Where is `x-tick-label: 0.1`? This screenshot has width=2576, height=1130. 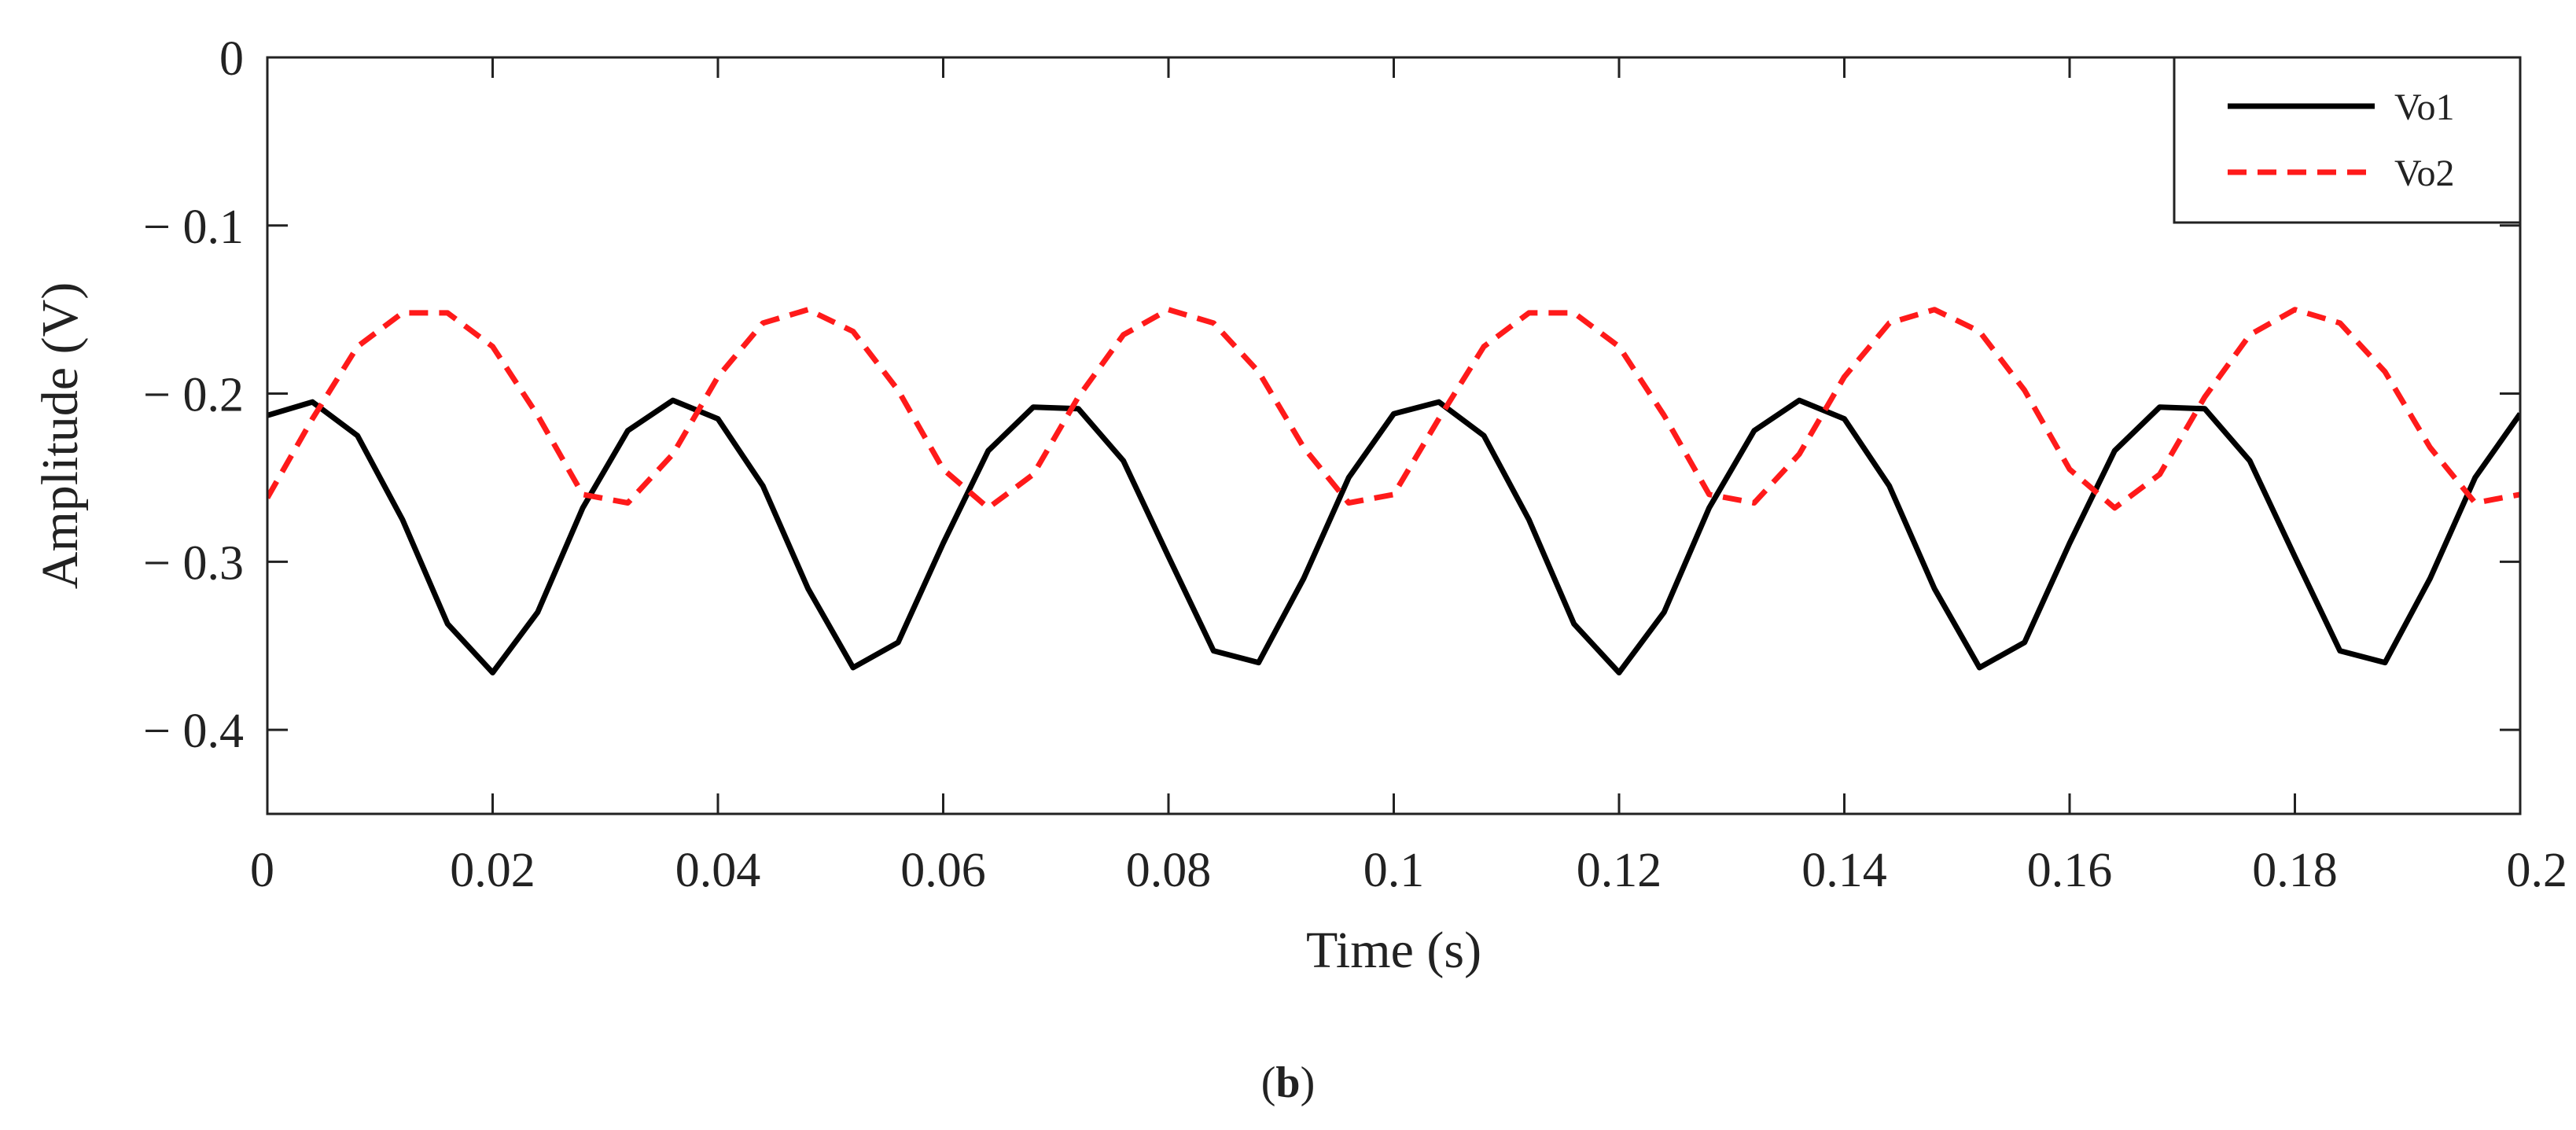
x-tick-label: 0.1 is located at coordinates (1394, 870).